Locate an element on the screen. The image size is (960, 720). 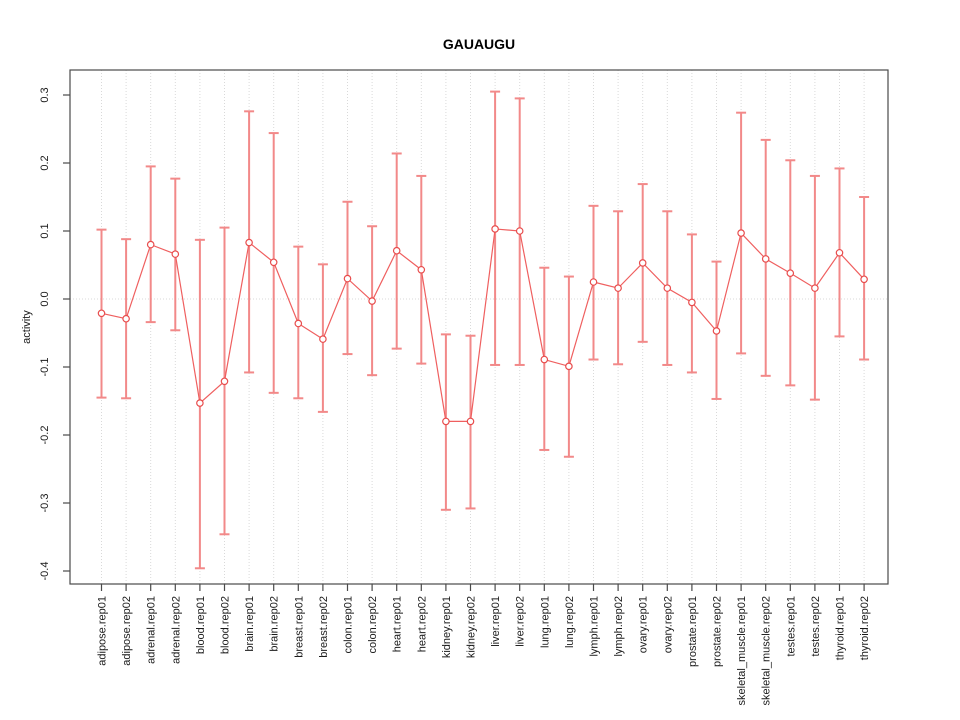
x-tick-label: lymph.rep02 is located at coordinates (619, 626).